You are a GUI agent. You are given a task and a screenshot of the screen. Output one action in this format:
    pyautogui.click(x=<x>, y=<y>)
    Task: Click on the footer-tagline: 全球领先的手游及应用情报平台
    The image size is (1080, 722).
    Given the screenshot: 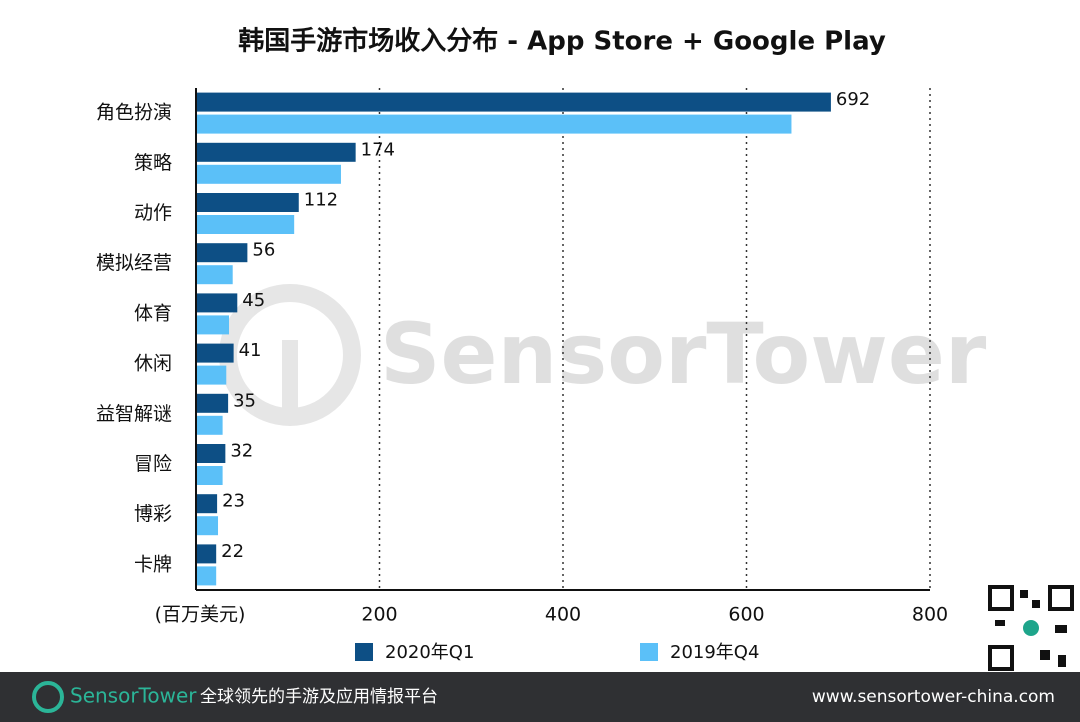 What is the action you would take?
    pyautogui.click(x=319, y=697)
    